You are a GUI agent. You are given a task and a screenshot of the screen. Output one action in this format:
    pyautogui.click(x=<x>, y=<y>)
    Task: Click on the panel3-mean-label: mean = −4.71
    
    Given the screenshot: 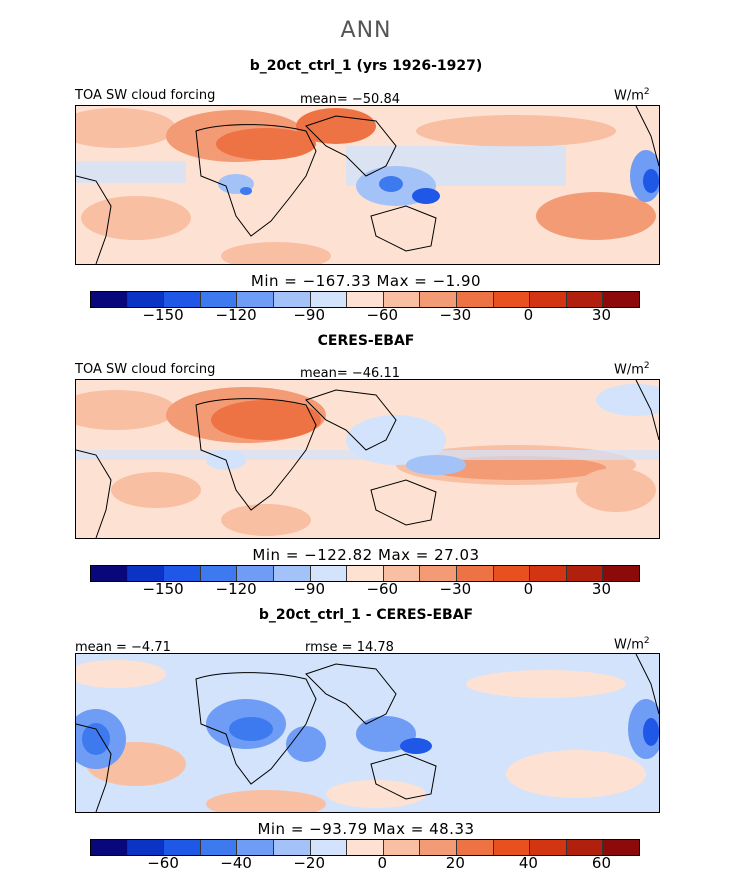 What is the action you would take?
    pyautogui.click(x=123, y=647)
    